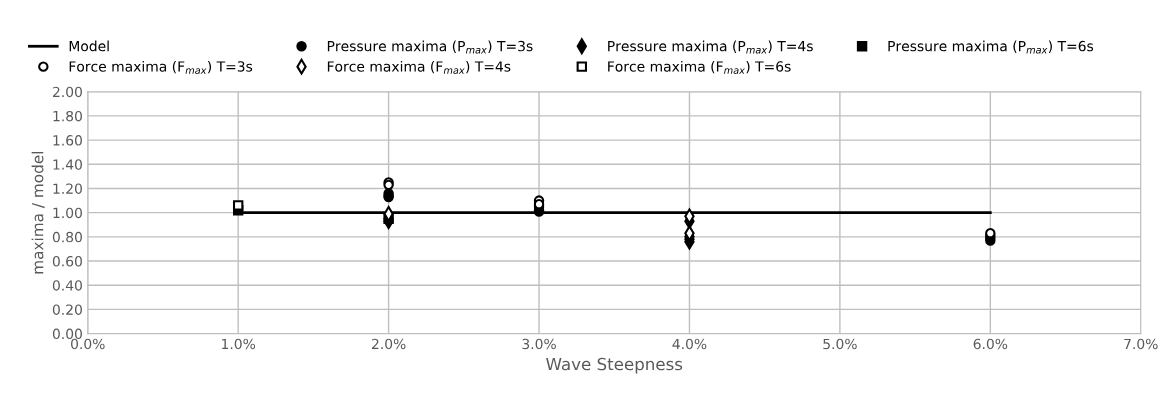 The image size is (1170, 417). Describe the element at coordinates (67, 92) in the screenshot. I see `y-tick-label: 2.00` at that location.